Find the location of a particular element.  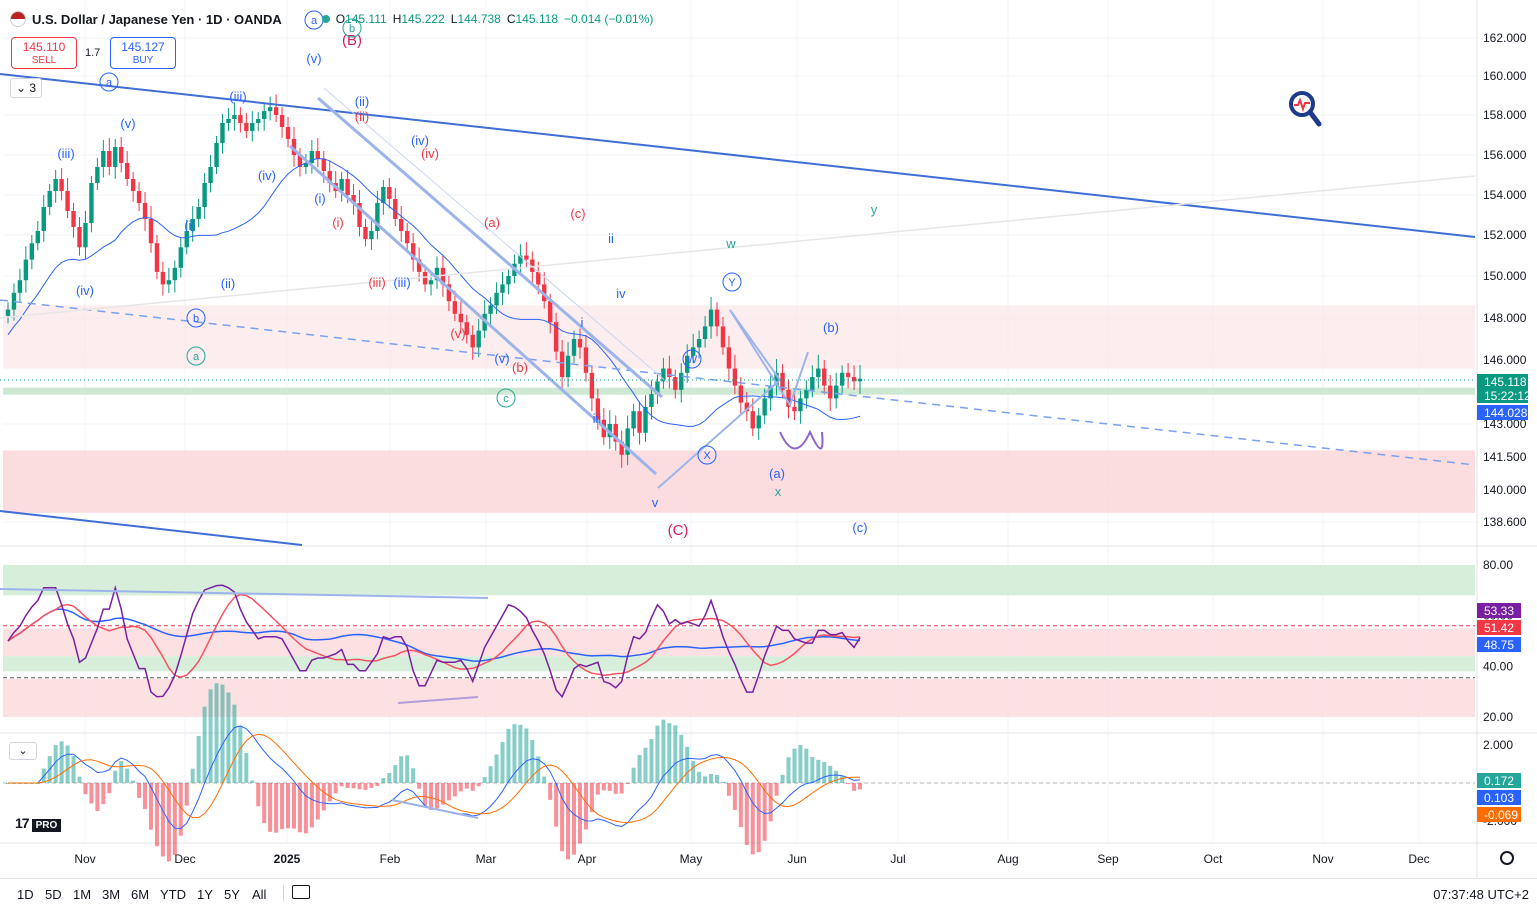

timeframe-1d: 1D is located at coordinates (25, 894).